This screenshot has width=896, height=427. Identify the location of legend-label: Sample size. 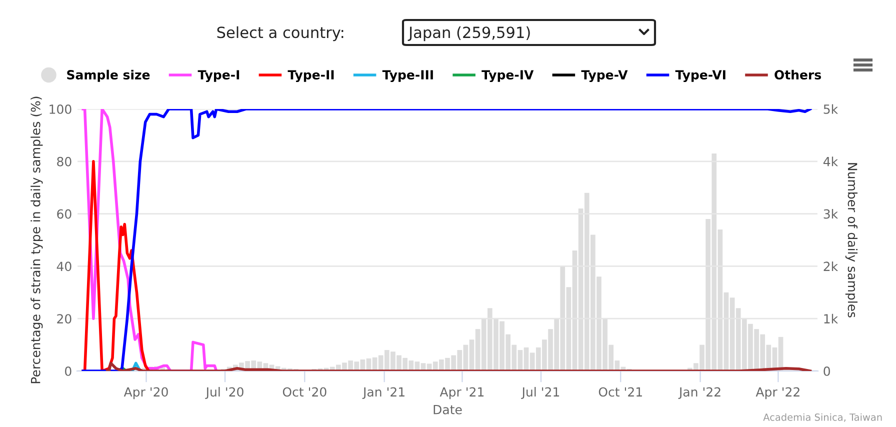
(108, 76).